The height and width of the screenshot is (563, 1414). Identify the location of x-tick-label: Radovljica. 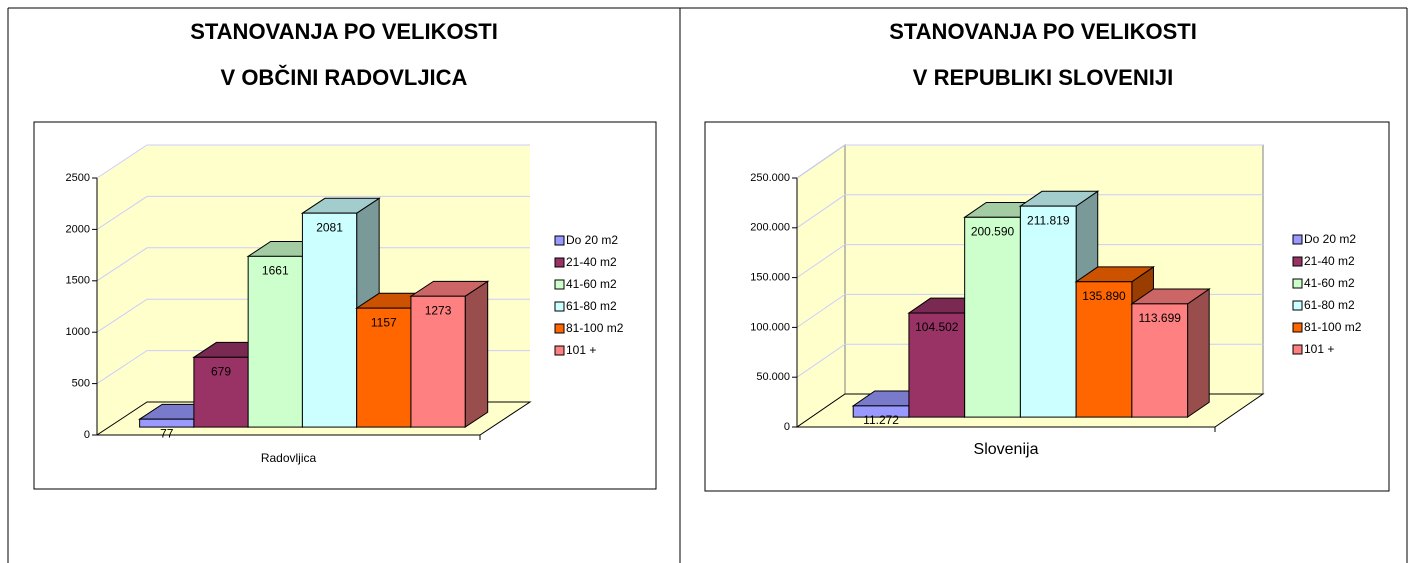
(289, 458).